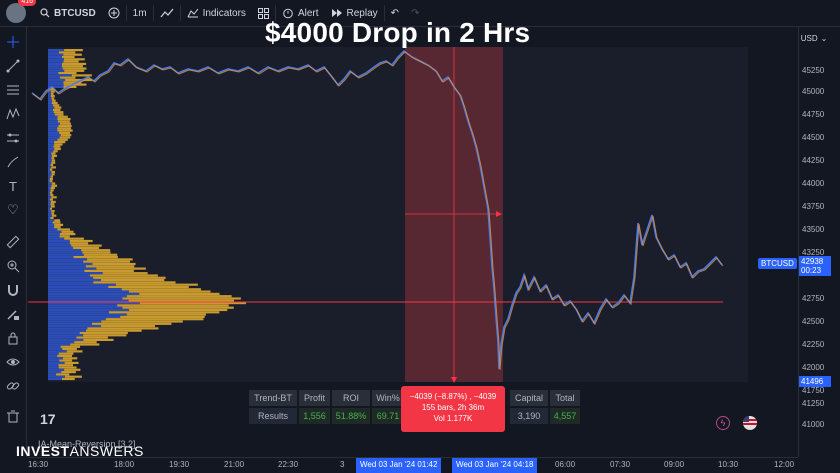 The image size is (840, 473). I want to click on brand-light: ANSWERS, so click(106, 451).